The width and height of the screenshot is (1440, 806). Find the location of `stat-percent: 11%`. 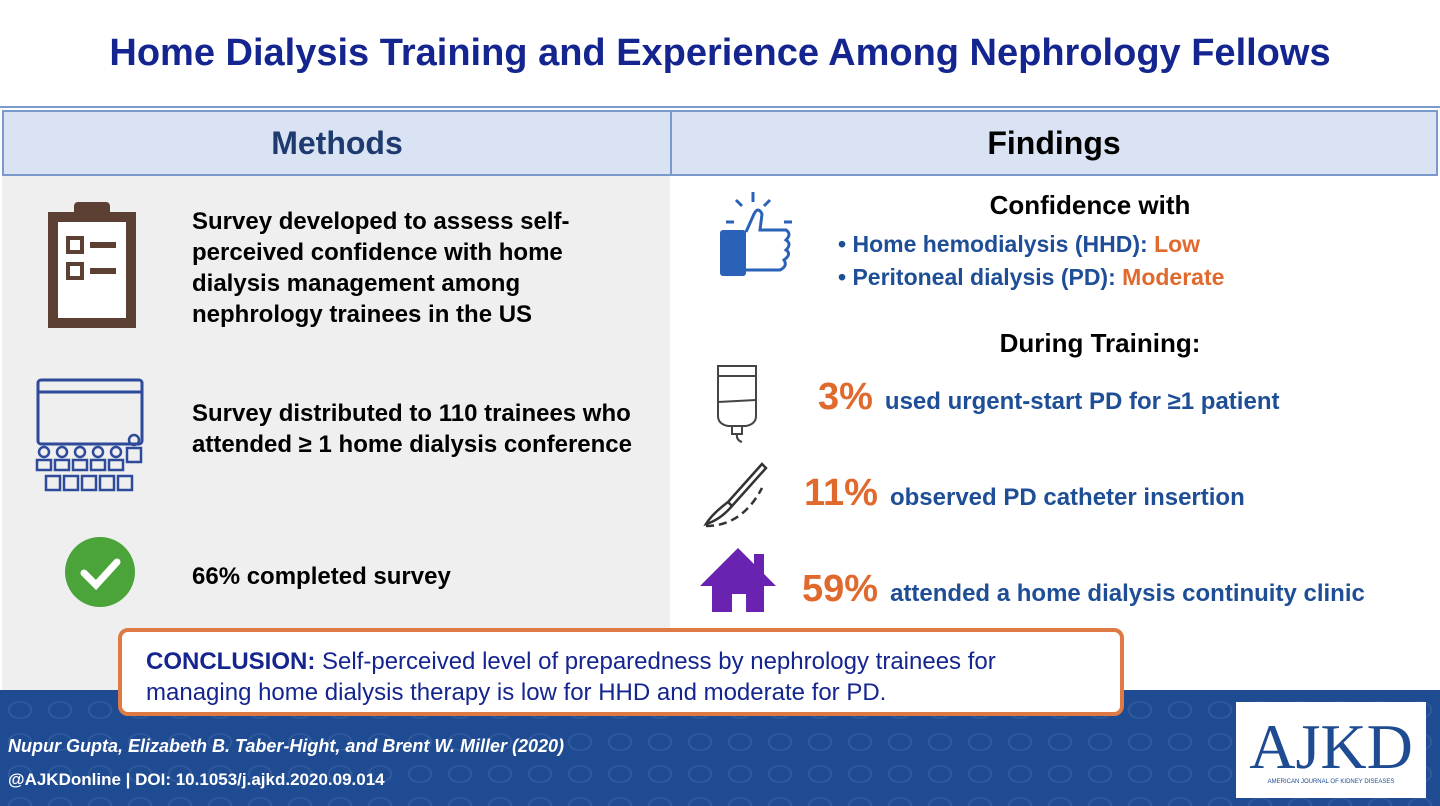

stat-percent: 11% is located at coordinates (841, 493).